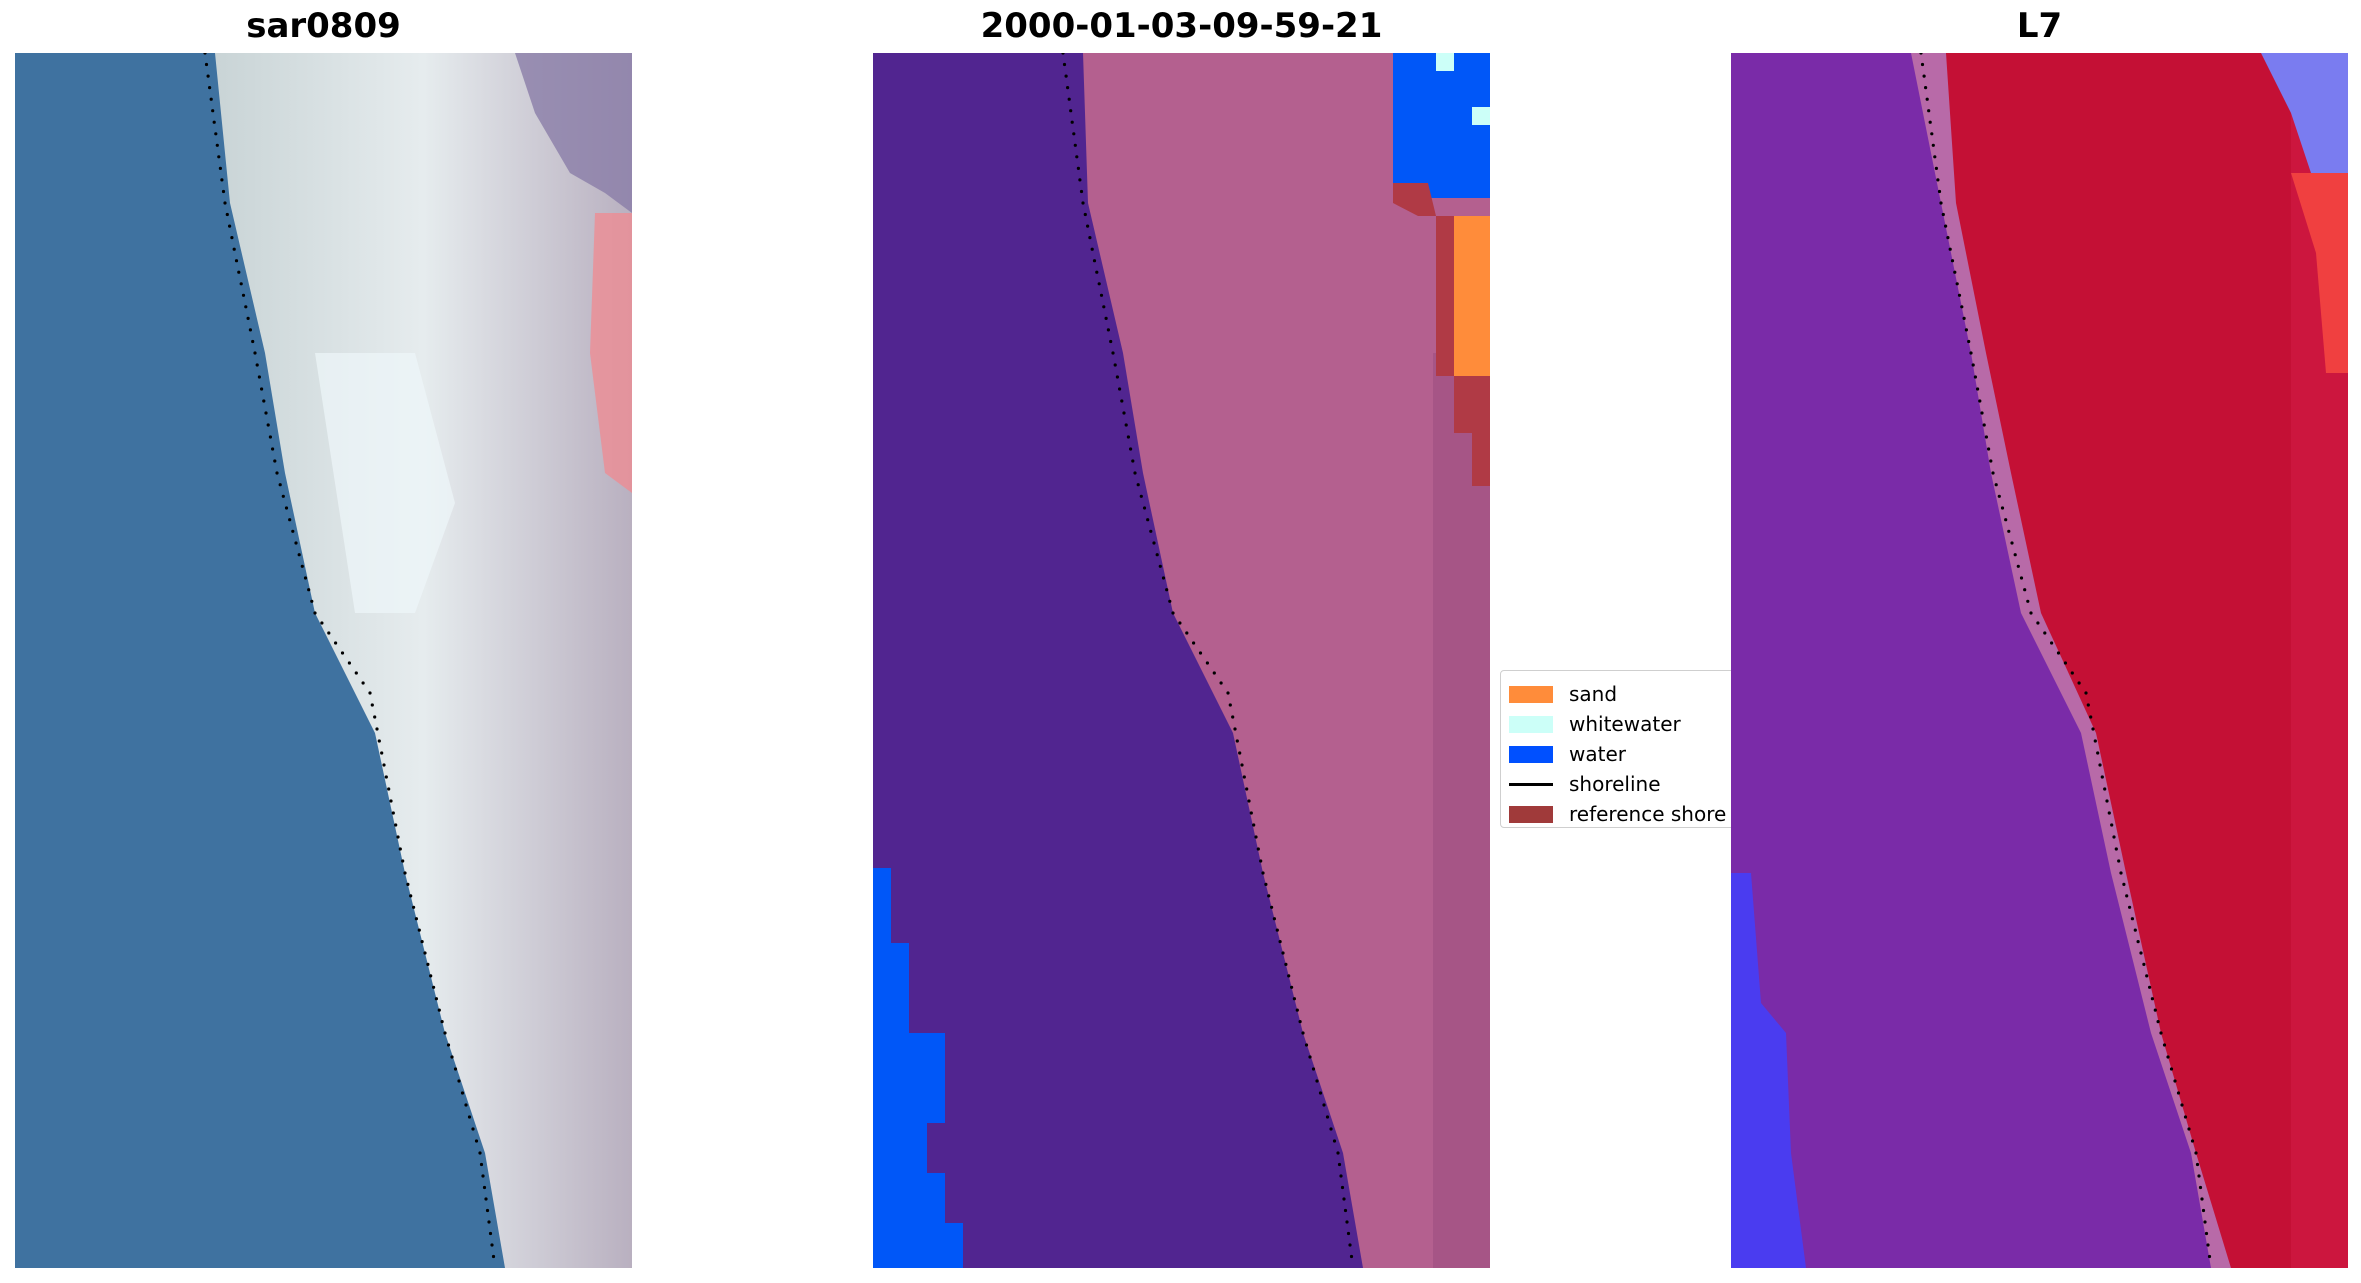 The height and width of the screenshot is (1283, 2361). What do you see at coordinates (1624, 694) in the screenshot?
I see `legend-item-sand: sand` at bounding box center [1624, 694].